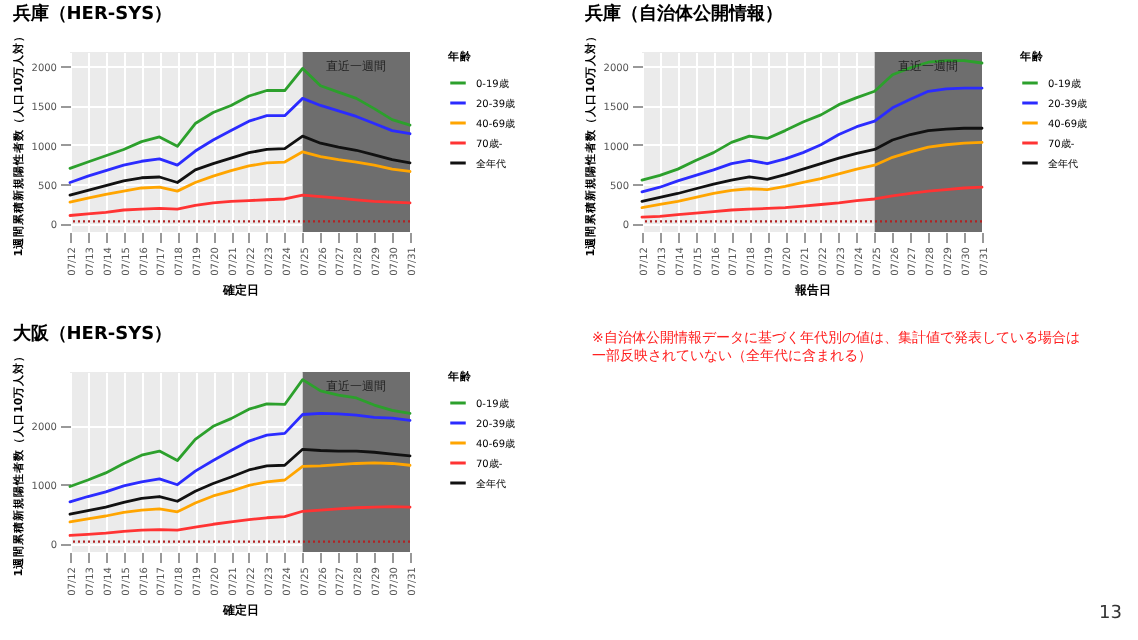 Image resolution: width=1138 pixels, height=640 pixels. What do you see at coordinates (91, 13) in the screenshot?
I see `chart-title: 兵庫（HER-SYS）` at bounding box center [91, 13].